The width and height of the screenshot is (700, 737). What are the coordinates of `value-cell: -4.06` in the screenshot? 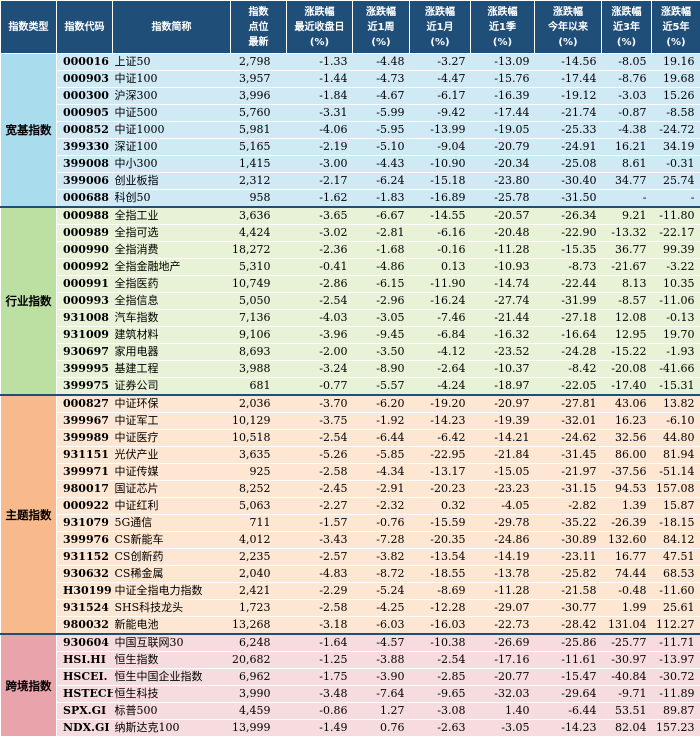 It's located at (320, 130).